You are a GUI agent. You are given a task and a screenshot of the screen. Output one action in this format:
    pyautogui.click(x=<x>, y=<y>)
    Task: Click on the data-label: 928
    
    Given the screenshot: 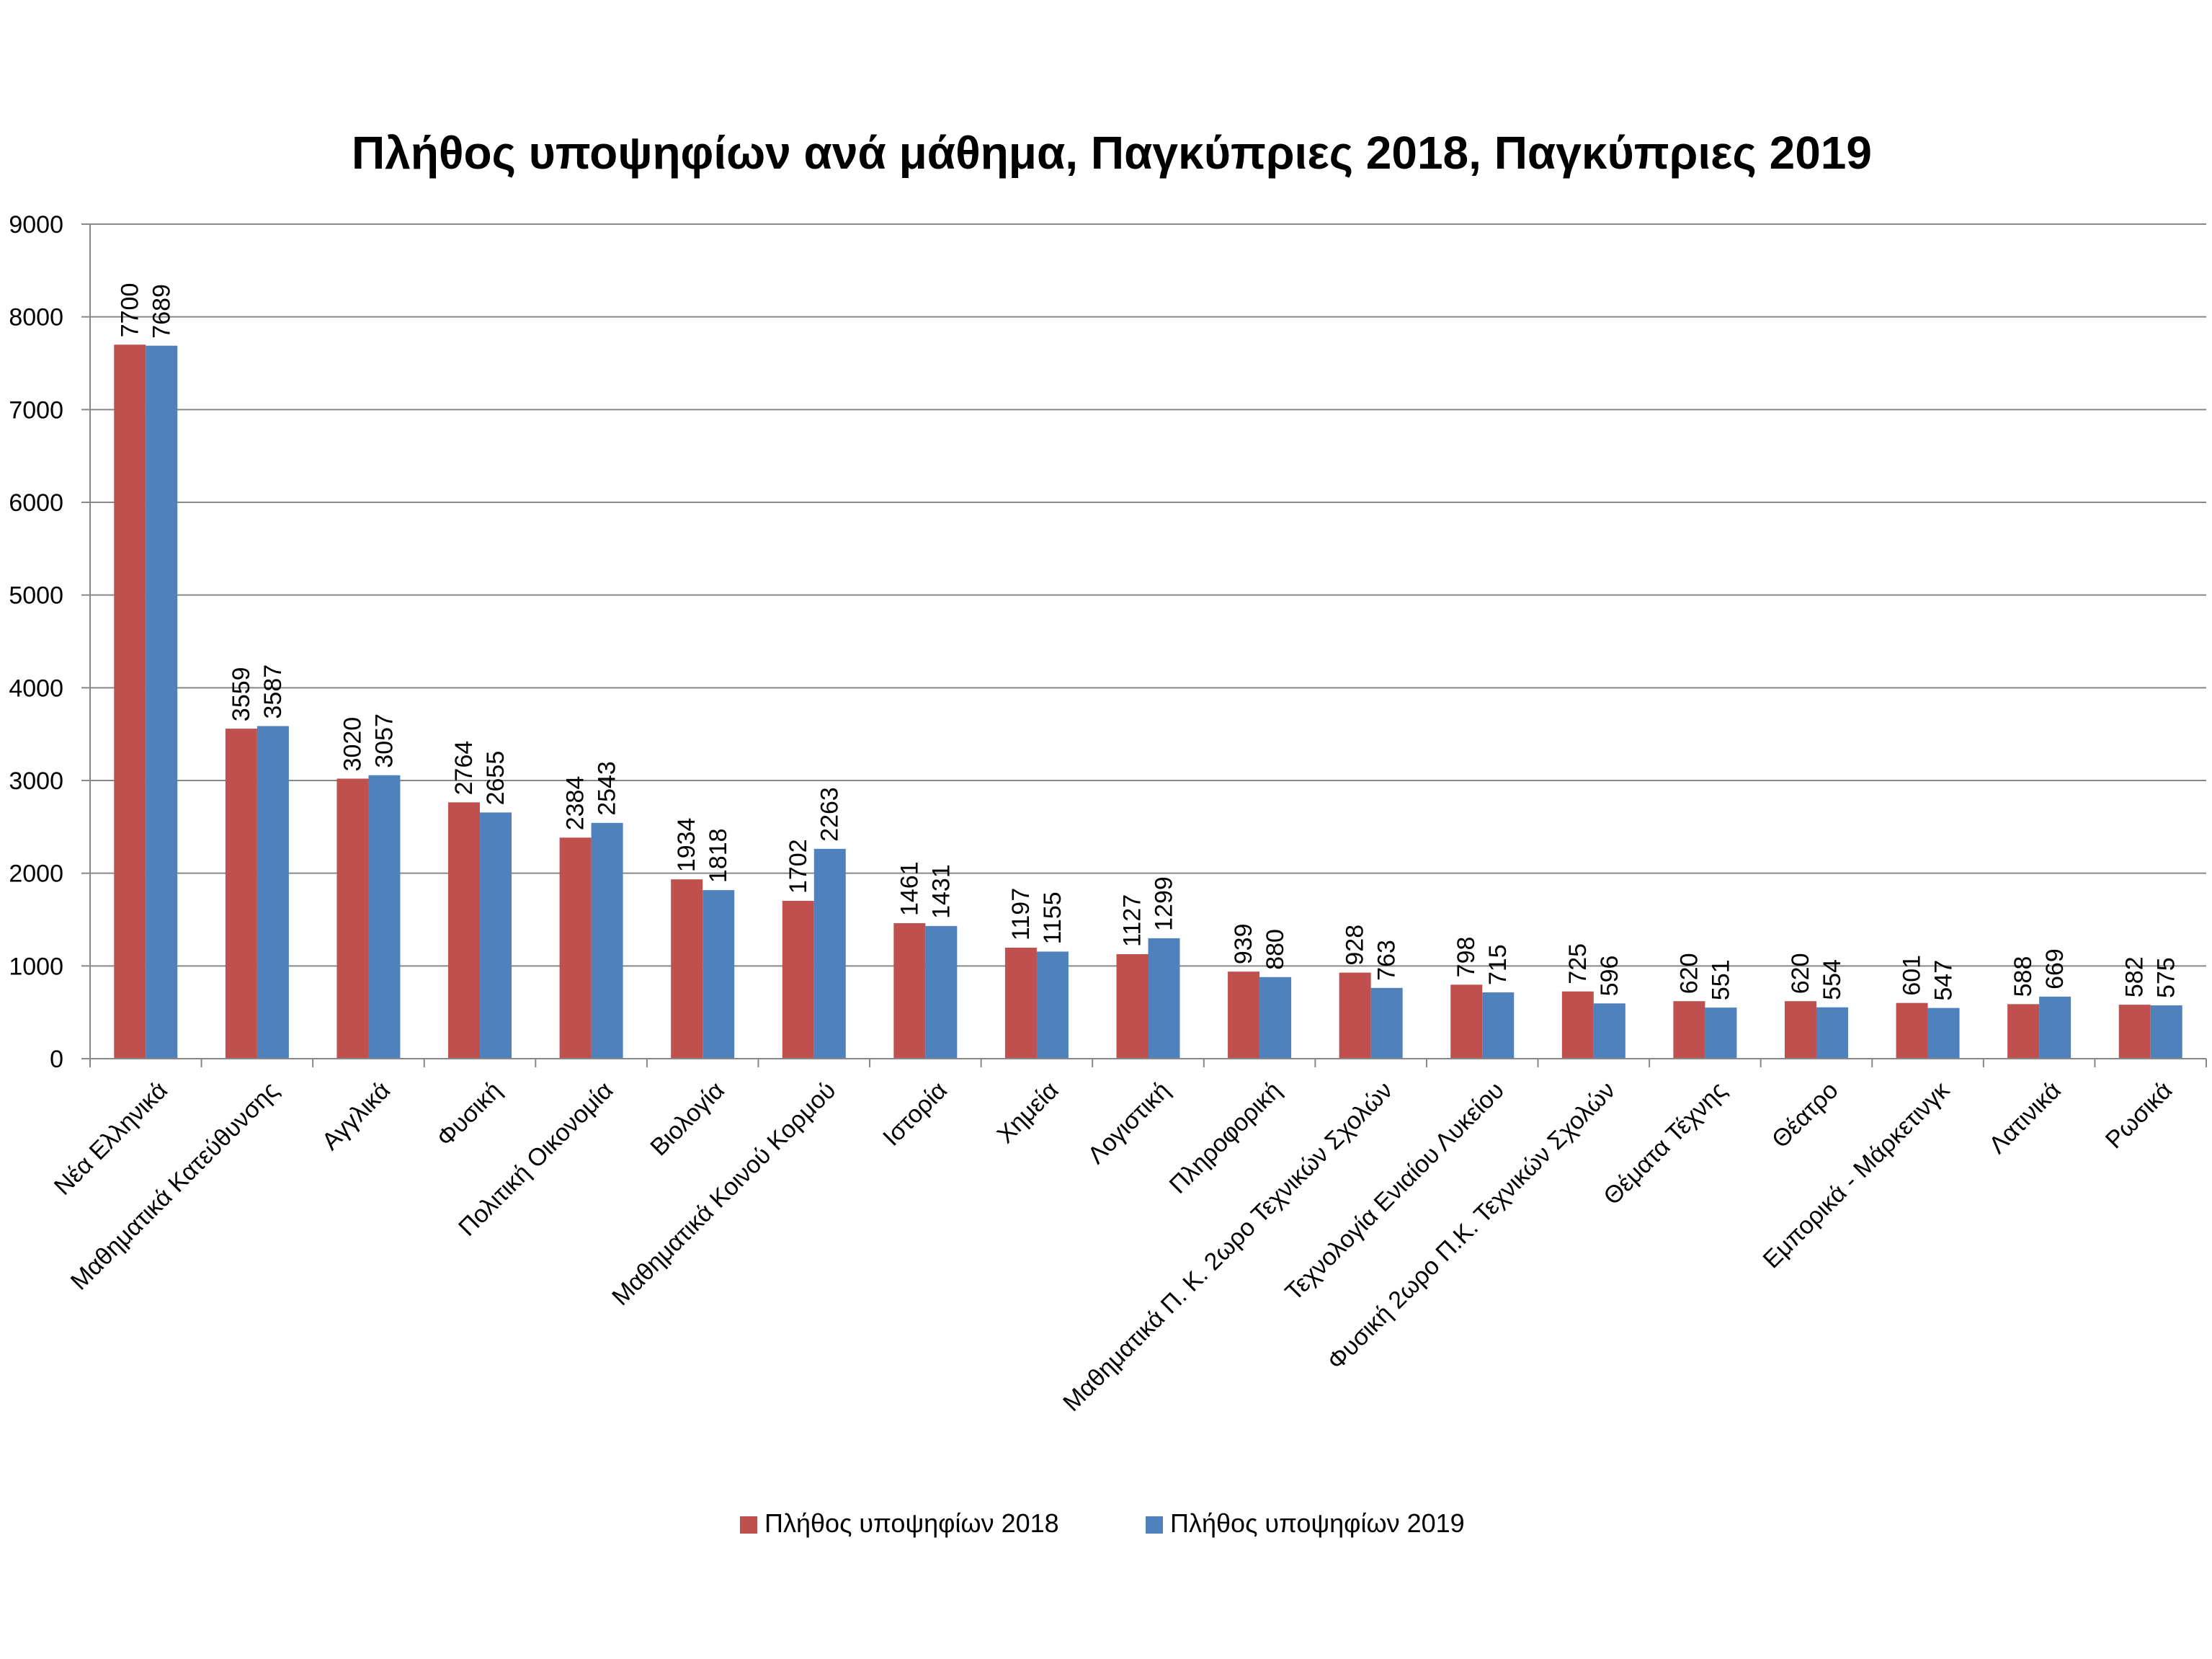 What is the action you would take?
    pyautogui.click(x=1356, y=945)
    